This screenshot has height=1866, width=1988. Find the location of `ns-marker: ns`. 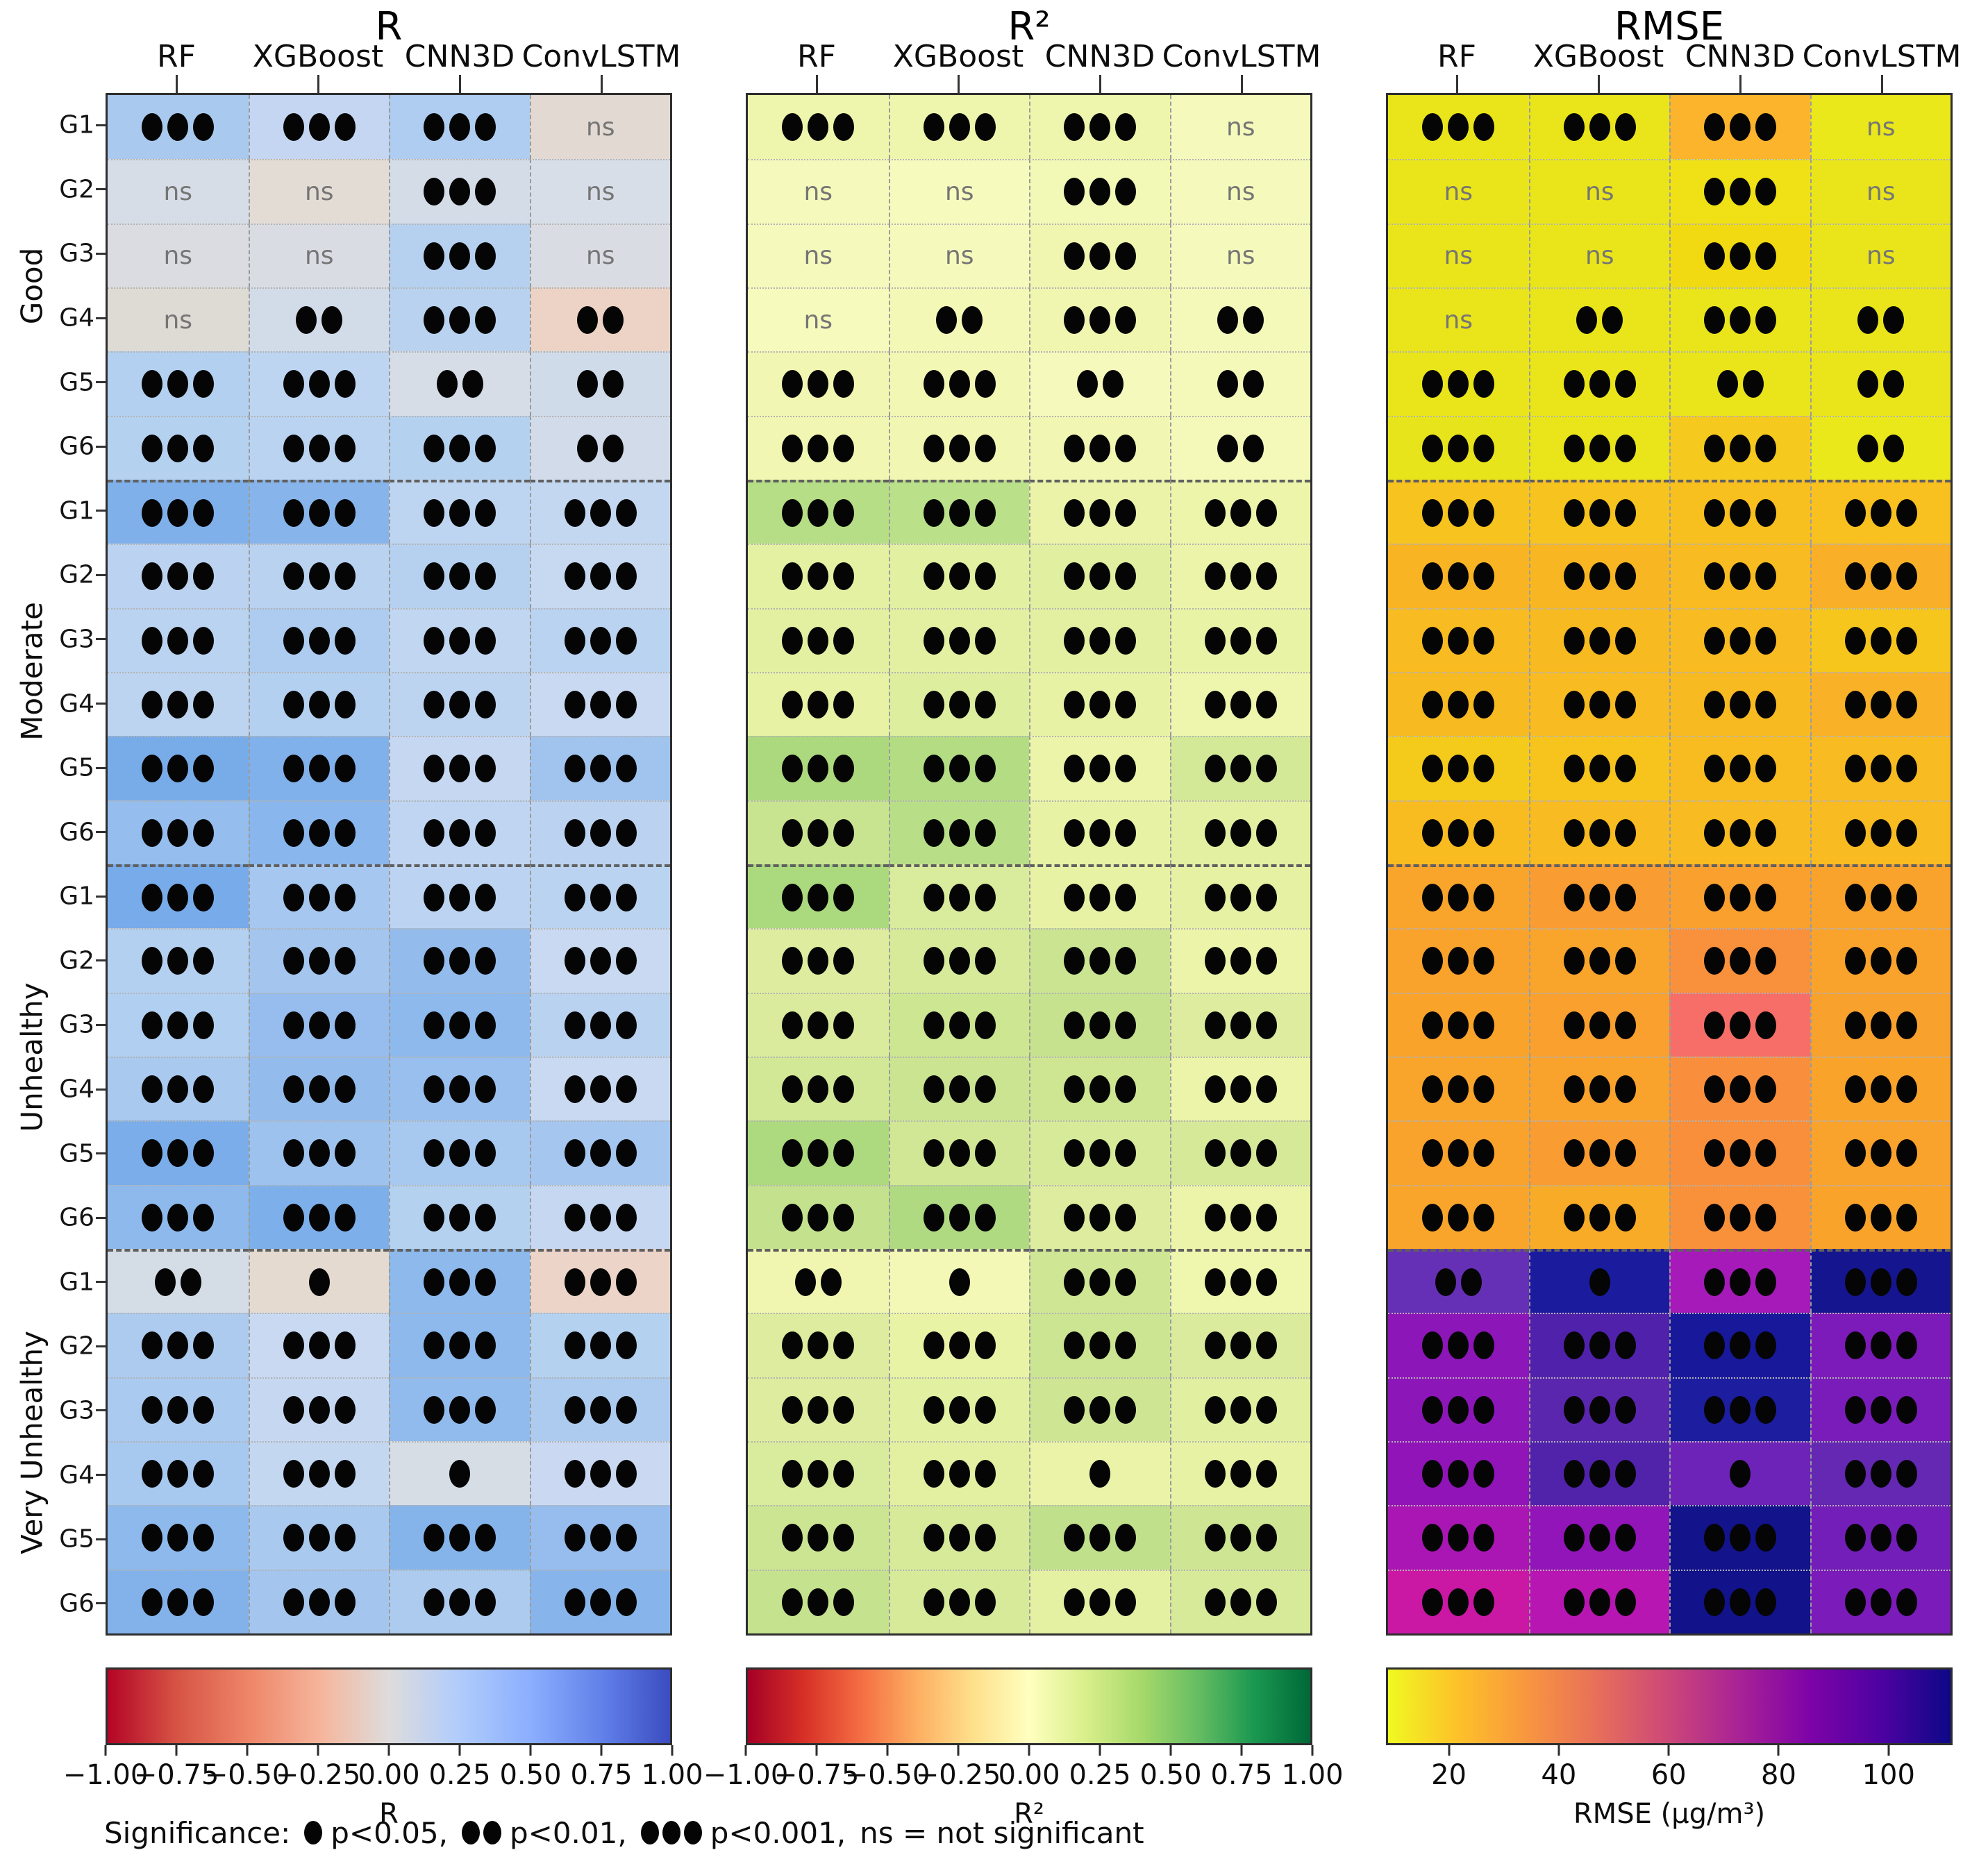

ns-marker: ns is located at coordinates (818, 257).